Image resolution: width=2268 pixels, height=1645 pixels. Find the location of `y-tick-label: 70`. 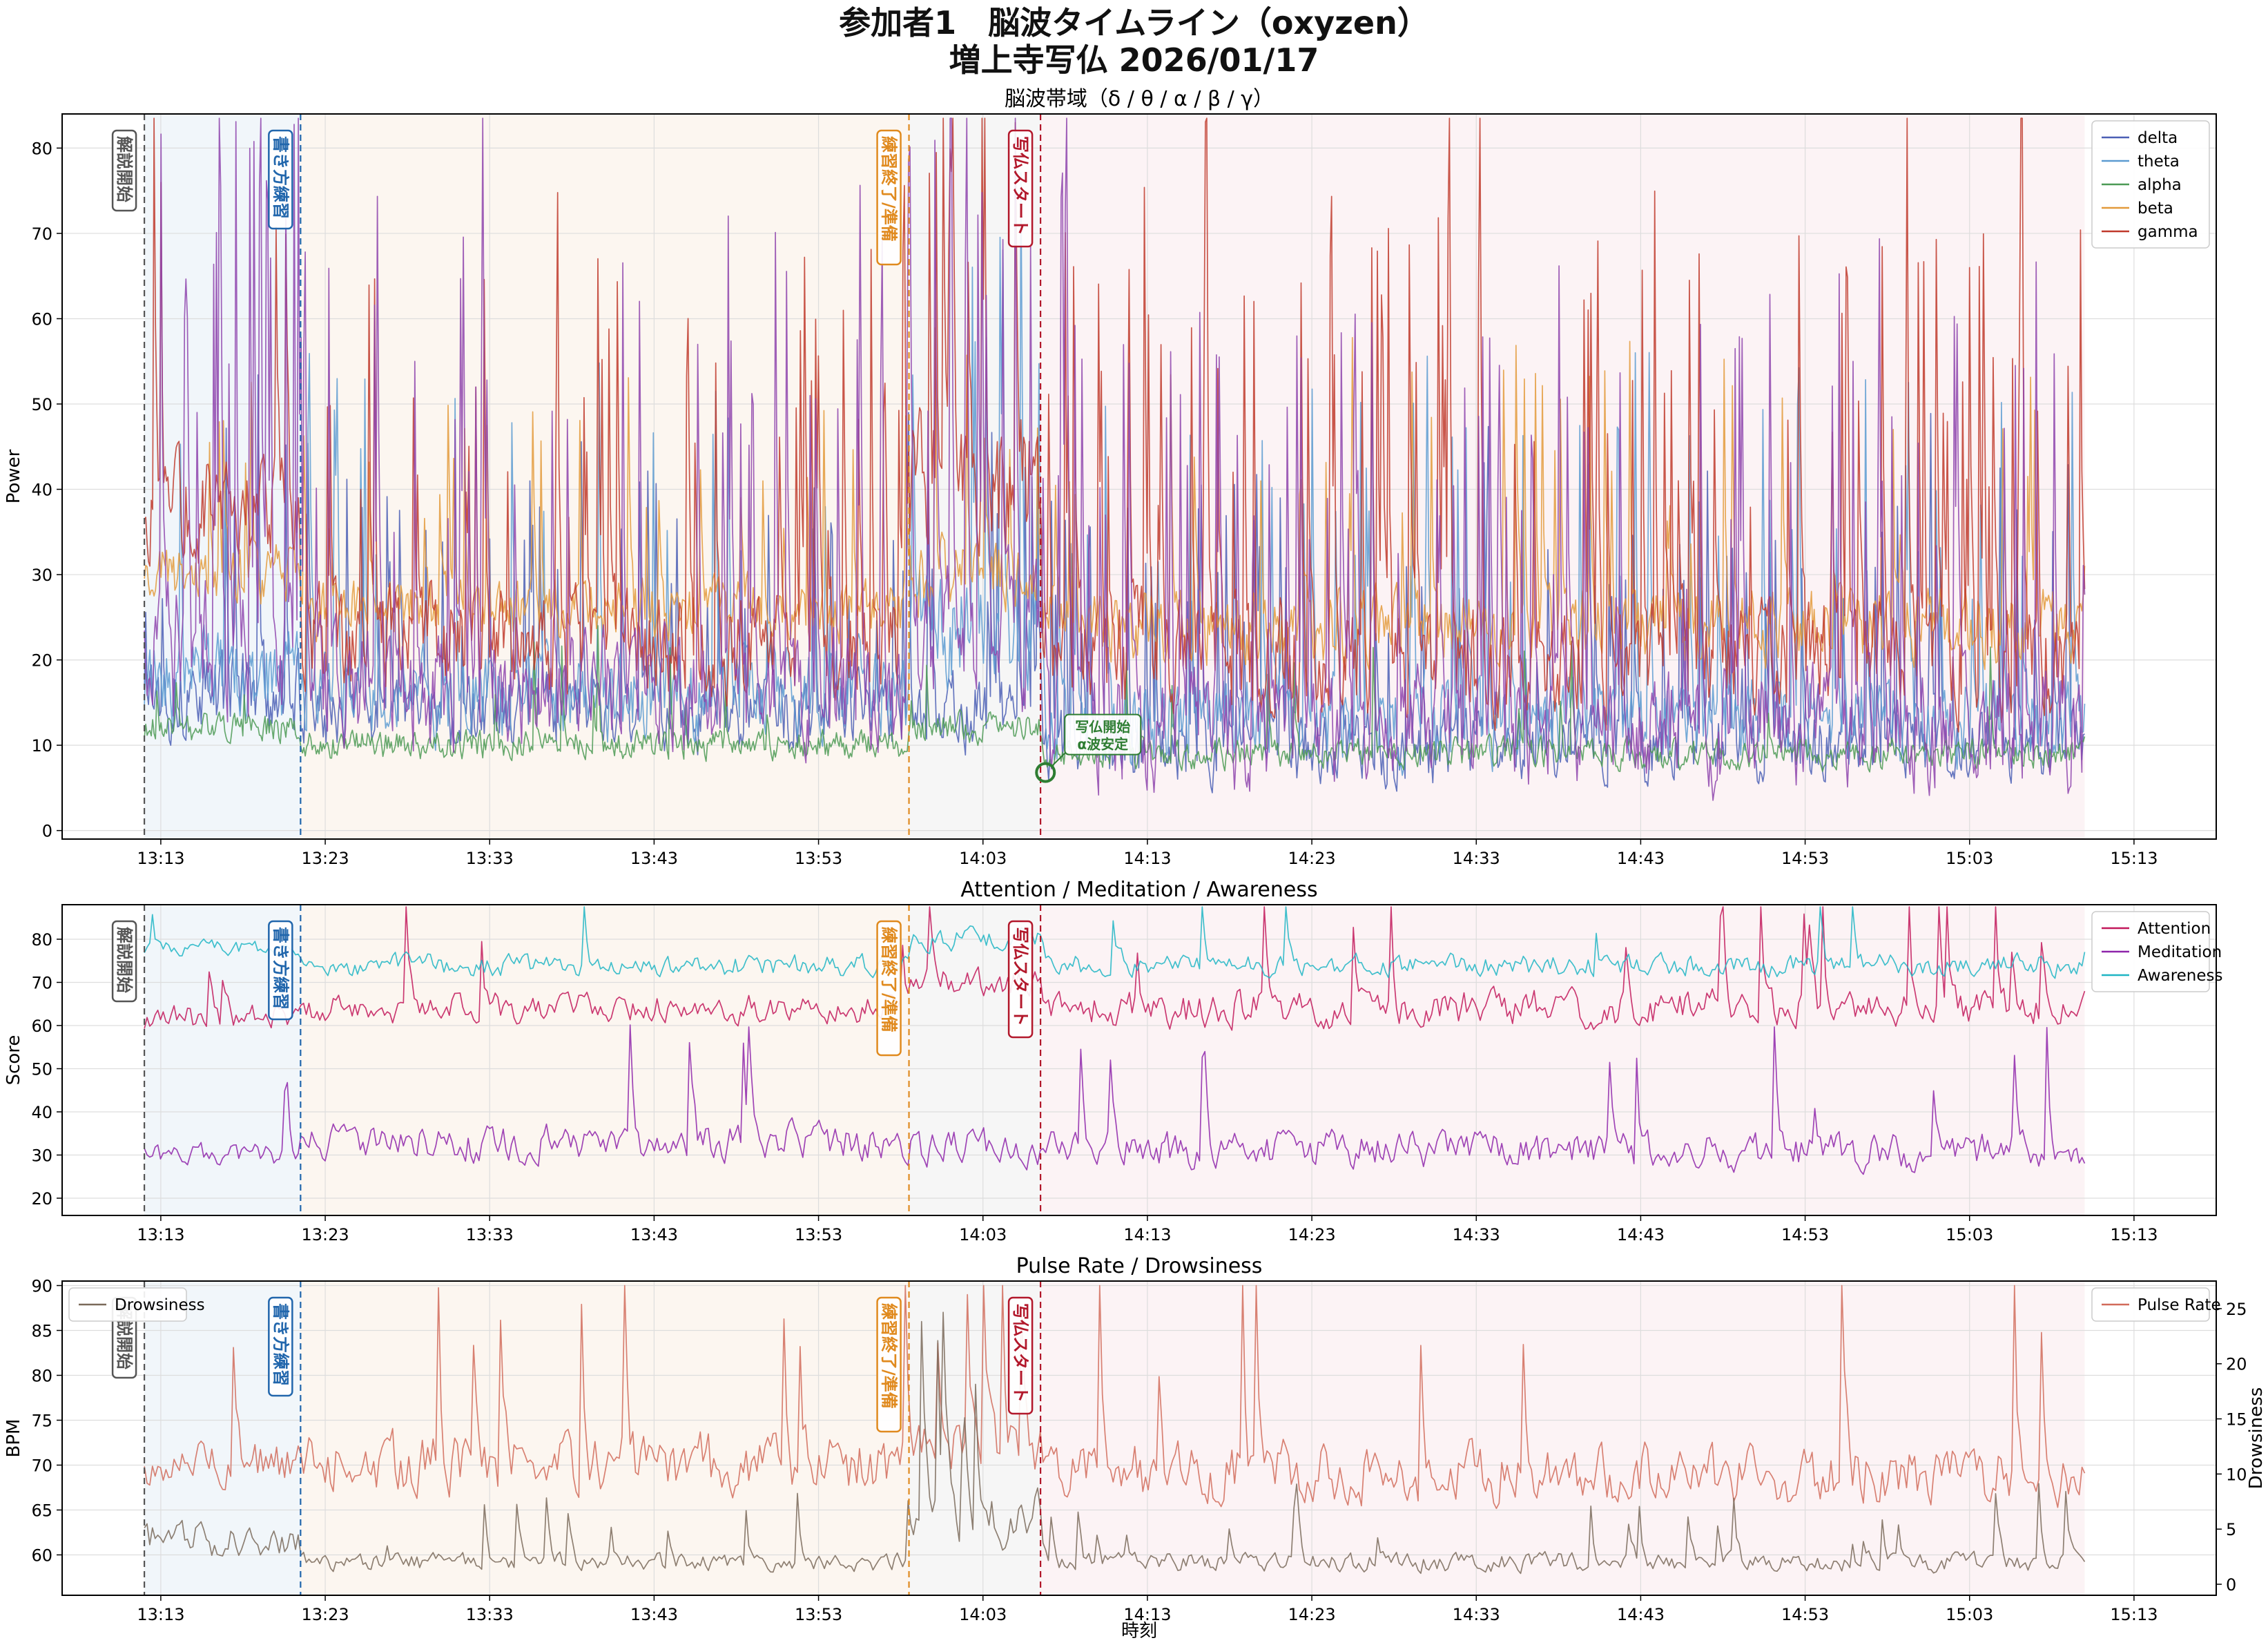

y-tick-label: 70 is located at coordinates (41, 1466).